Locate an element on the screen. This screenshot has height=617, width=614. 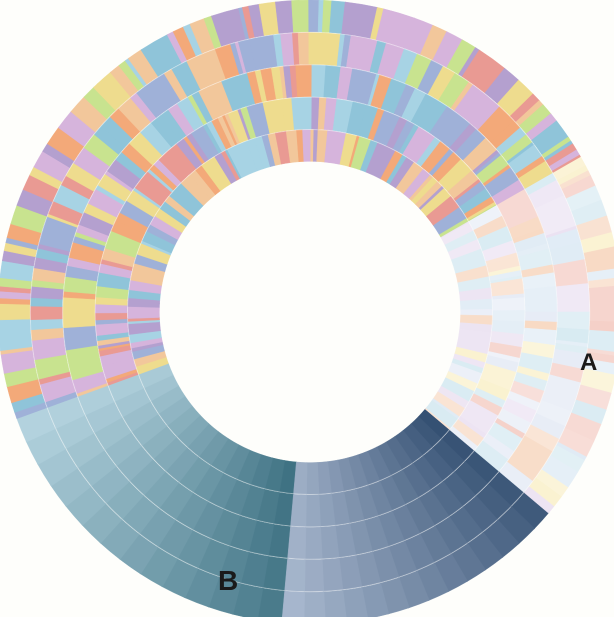
label-b: B is located at coordinates (228, 580).